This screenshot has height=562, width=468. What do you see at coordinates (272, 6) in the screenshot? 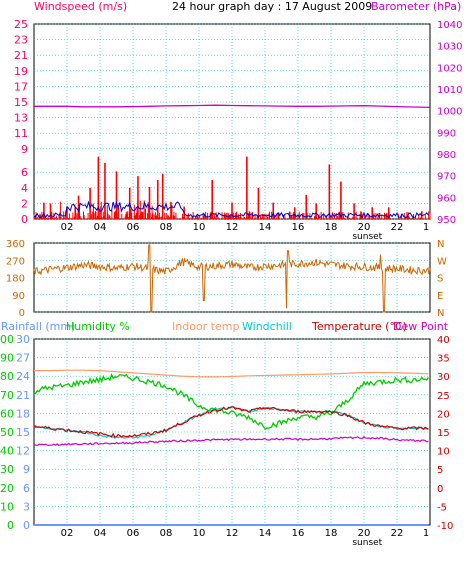
I see `graph-title: 24 hour graph day : 17 August 2009` at bounding box center [272, 6].